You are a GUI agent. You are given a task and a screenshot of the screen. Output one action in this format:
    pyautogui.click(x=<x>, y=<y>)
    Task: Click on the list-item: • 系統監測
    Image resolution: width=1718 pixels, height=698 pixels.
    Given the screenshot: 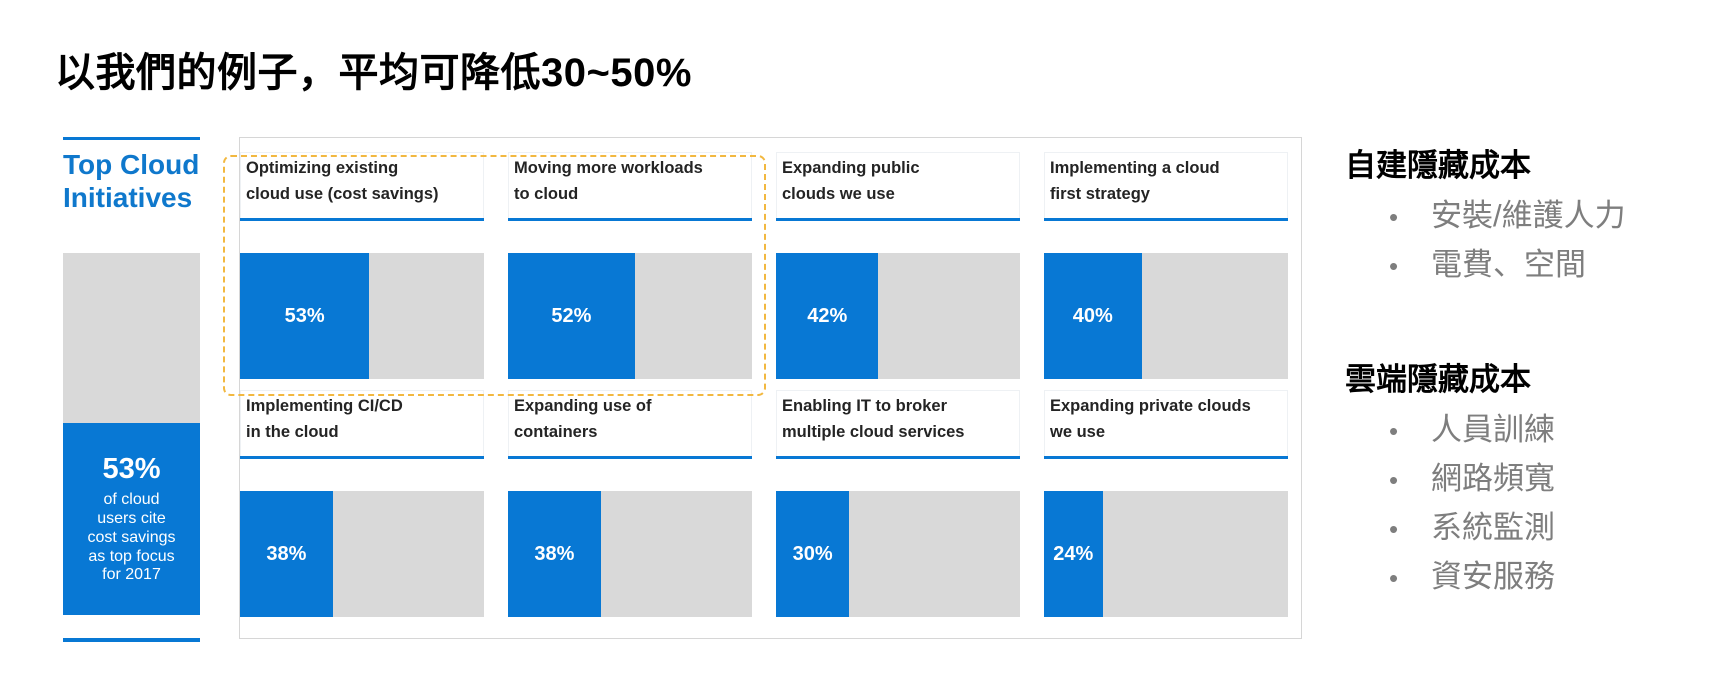 What is the action you would take?
    pyautogui.click(x=1531, y=528)
    